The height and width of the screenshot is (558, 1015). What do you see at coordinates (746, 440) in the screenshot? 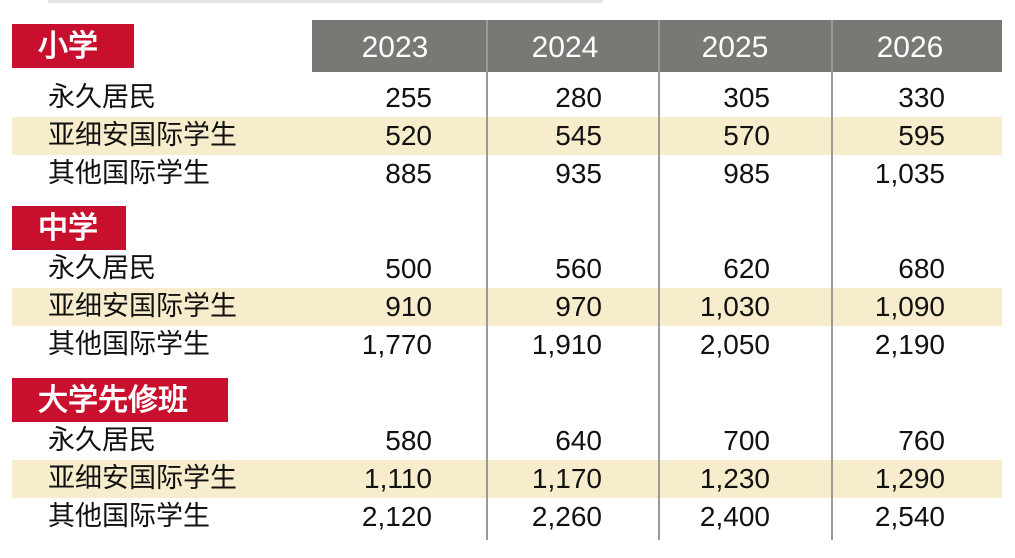
I see `table-cell: 700` at bounding box center [746, 440].